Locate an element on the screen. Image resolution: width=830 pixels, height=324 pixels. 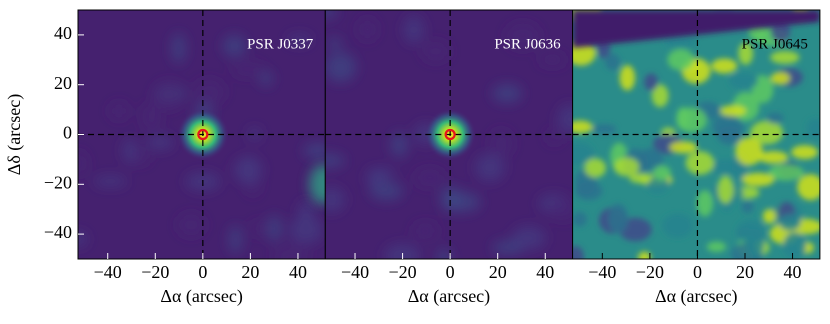
heatmap-edge-band is located at coordinates (696, 29).